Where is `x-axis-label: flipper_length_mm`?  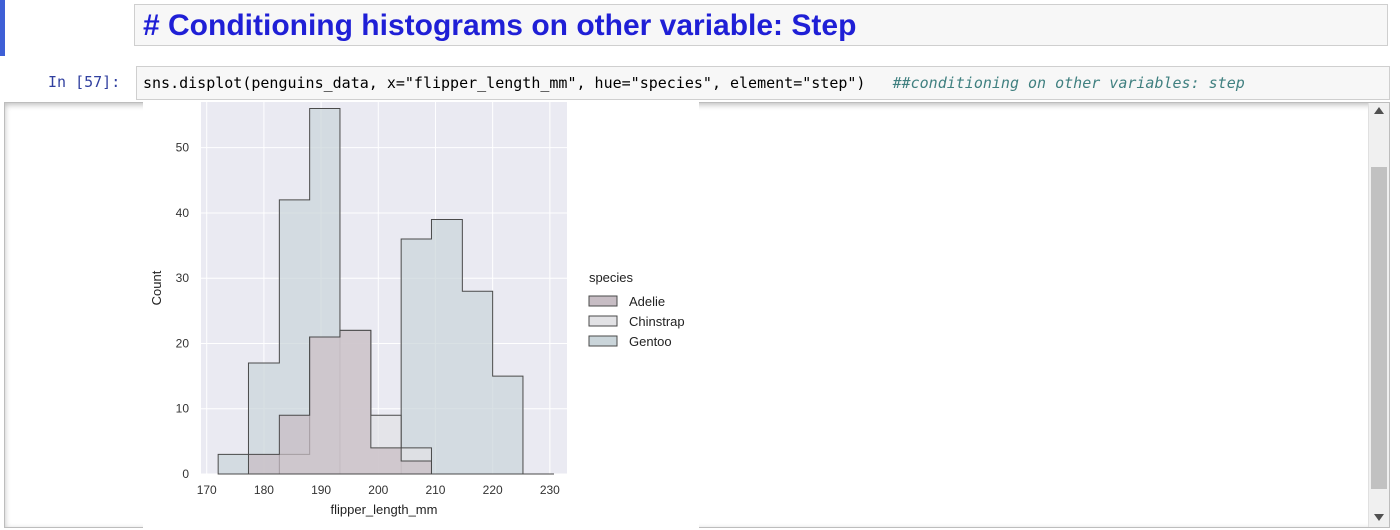 x-axis-label: flipper_length_mm is located at coordinates (384, 509).